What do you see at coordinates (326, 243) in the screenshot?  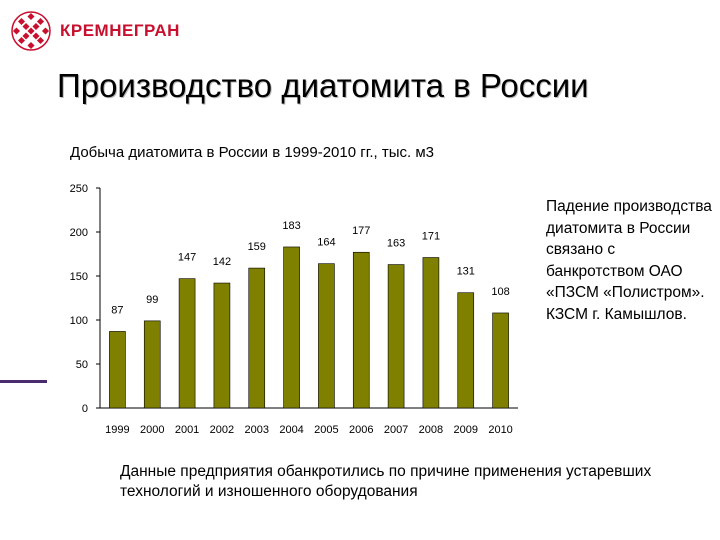 I see `data-label: 164` at bounding box center [326, 243].